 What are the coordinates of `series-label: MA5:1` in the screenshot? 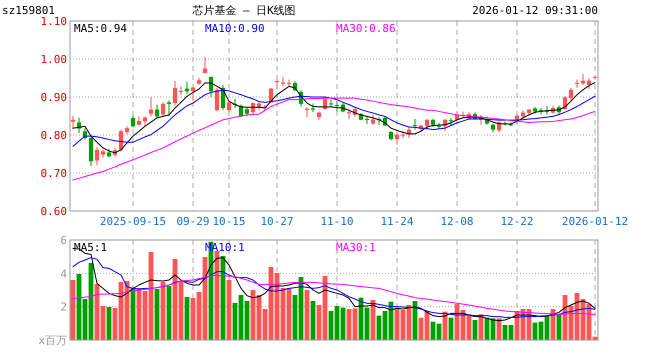 It's located at (91, 247).